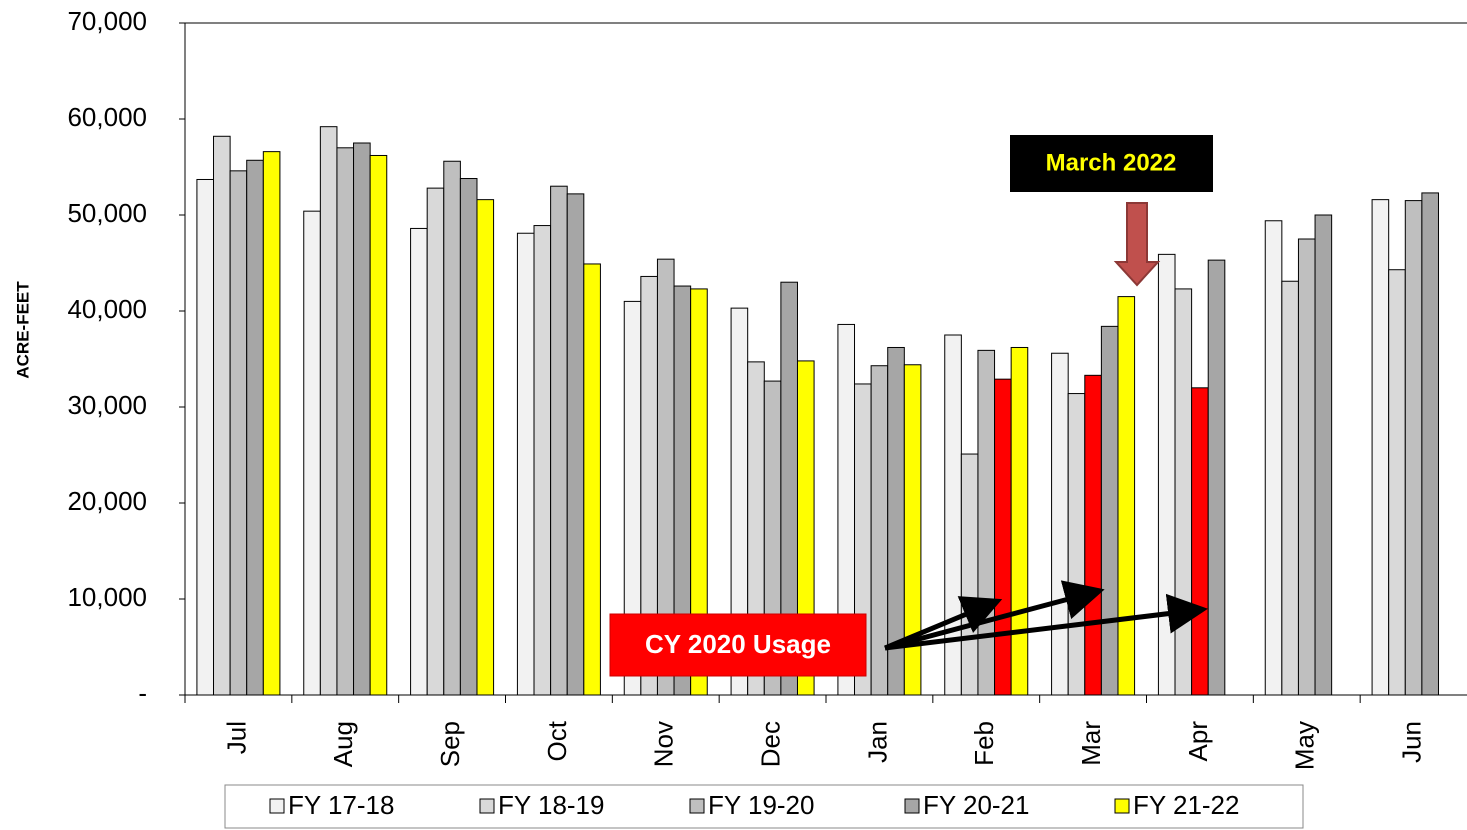 The width and height of the screenshot is (1467, 830). What do you see at coordinates (341, 805) in the screenshot?
I see `legend-label: FY 17-18` at bounding box center [341, 805].